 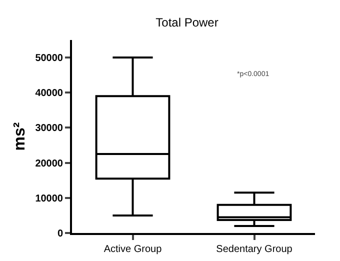 What do you see at coordinates (49, 128) in the screenshot?
I see `y-tick-label: 30000` at bounding box center [49, 128].